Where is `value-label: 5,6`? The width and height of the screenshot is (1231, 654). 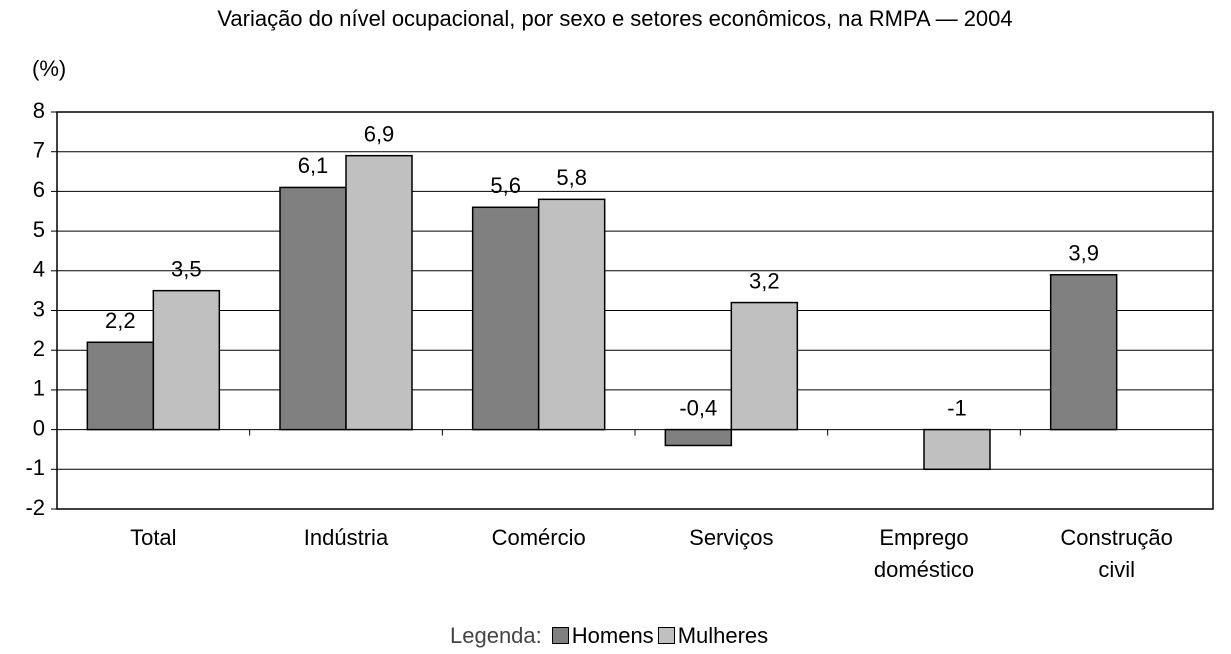 value-label: 5,6 is located at coordinates (505, 185).